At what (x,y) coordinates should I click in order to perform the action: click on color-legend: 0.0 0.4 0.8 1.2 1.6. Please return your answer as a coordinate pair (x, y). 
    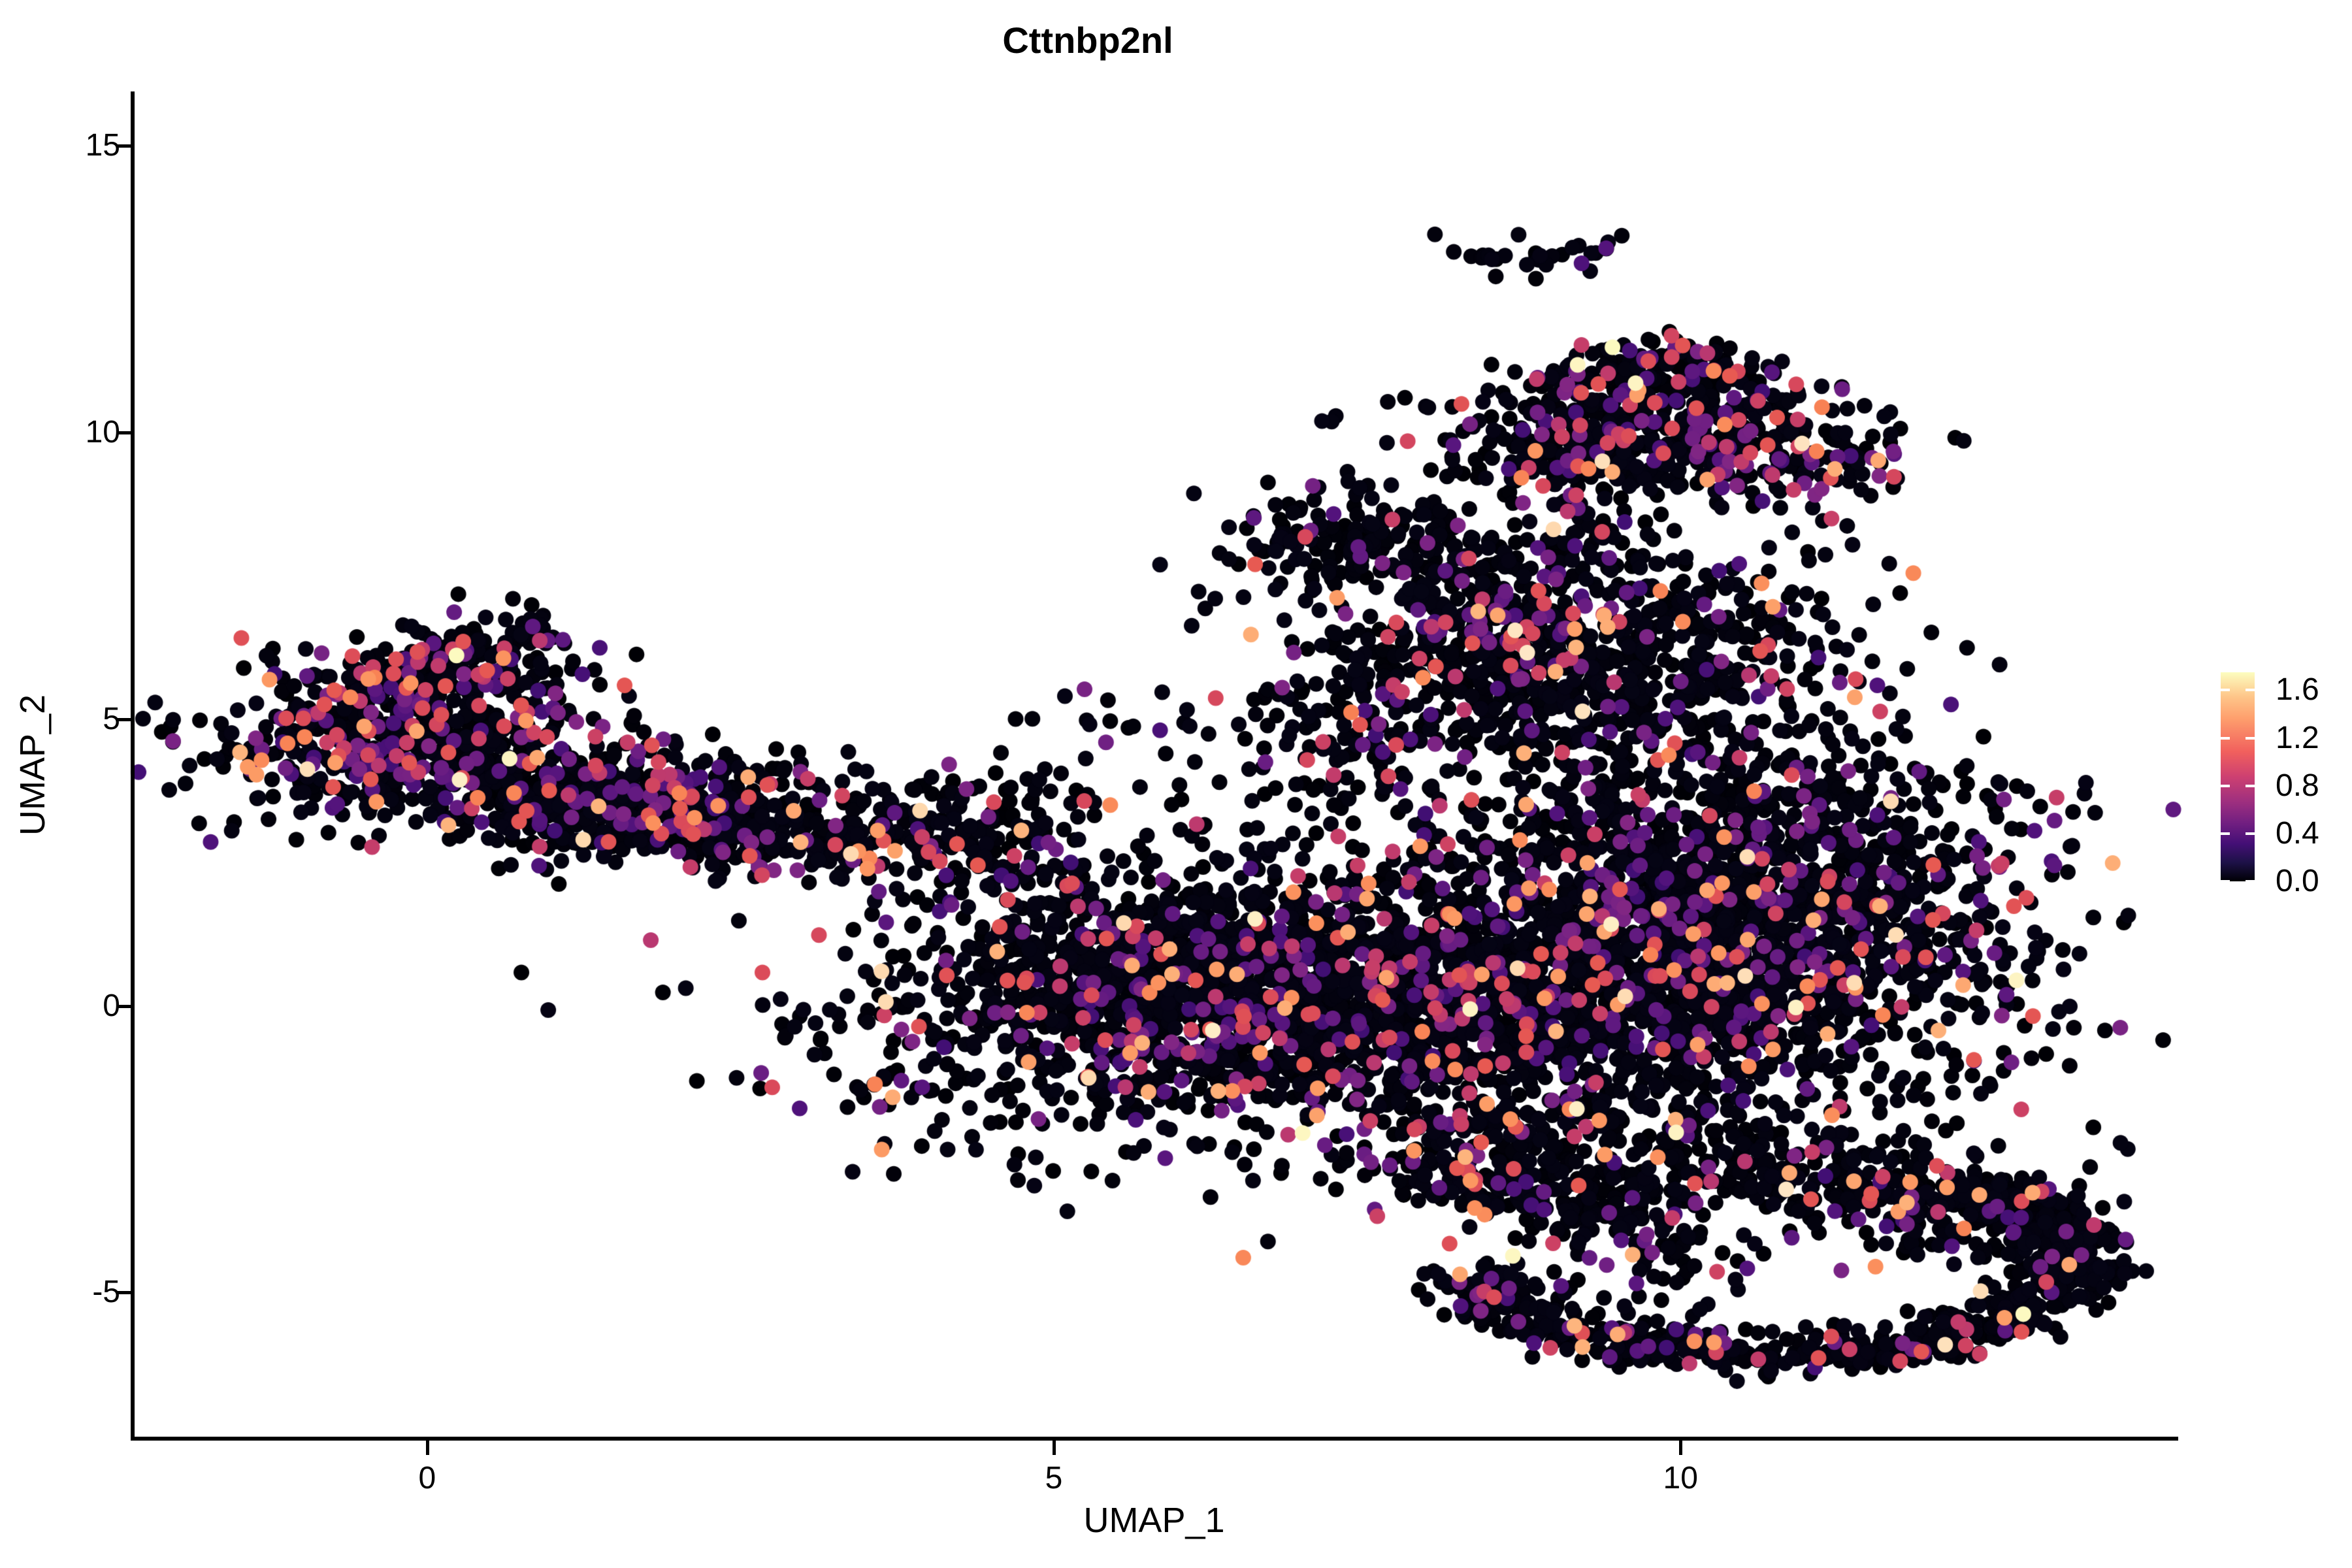
    Looking at the image, I should click on (2286, 784).